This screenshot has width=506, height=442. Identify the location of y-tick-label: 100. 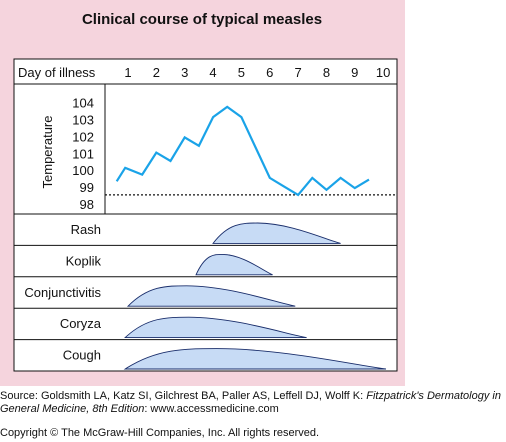
(83, 170).